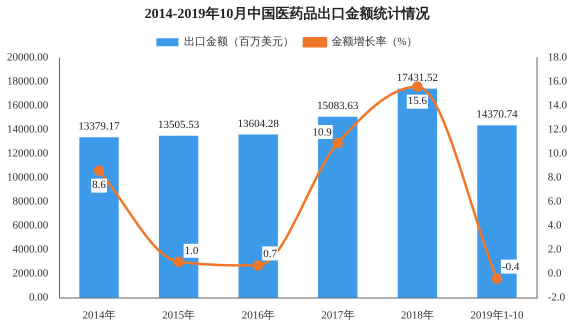 The height and width of the screenshot is (327, 576). What do you see at coordinates (28, 154) in the screenshot?
I see `y-tick-label: 12000.00` at bounding box center [28, 154].